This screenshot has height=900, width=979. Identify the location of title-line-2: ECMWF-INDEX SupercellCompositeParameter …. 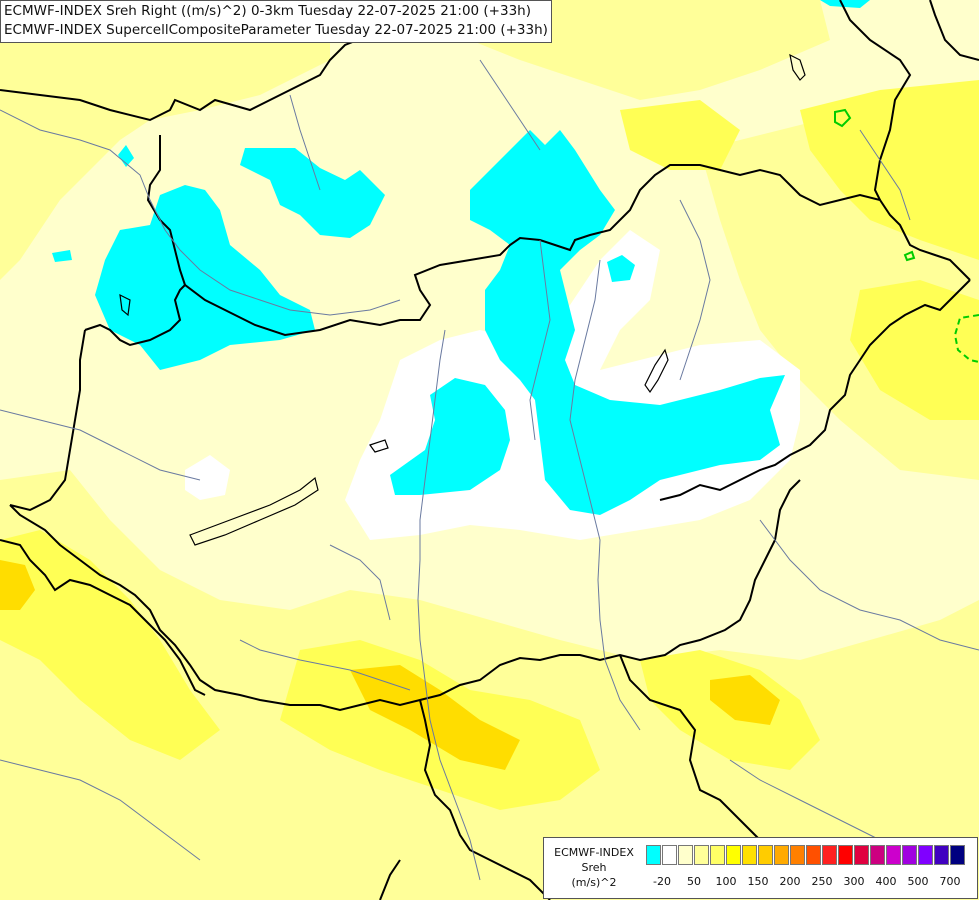
(276, 30).